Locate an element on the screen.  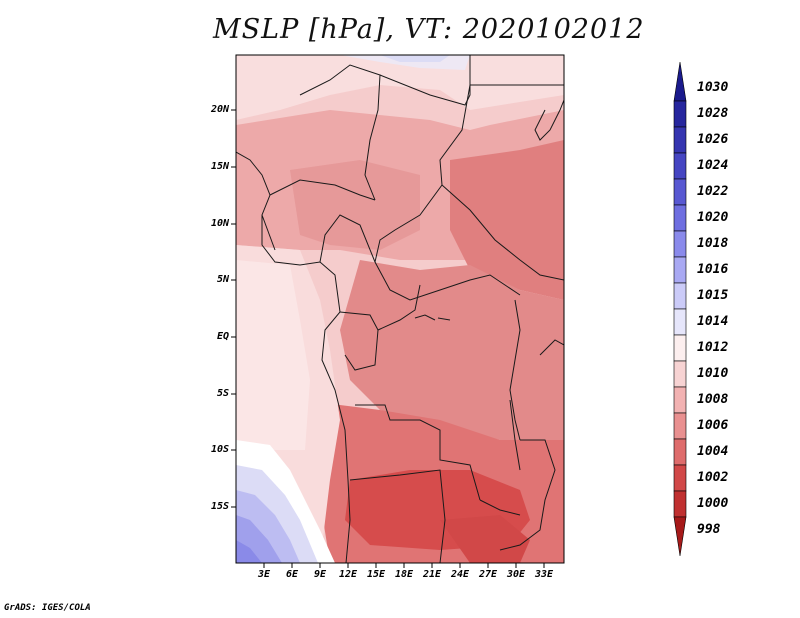
lat-label: 5N is located at coordinates (222, 279).